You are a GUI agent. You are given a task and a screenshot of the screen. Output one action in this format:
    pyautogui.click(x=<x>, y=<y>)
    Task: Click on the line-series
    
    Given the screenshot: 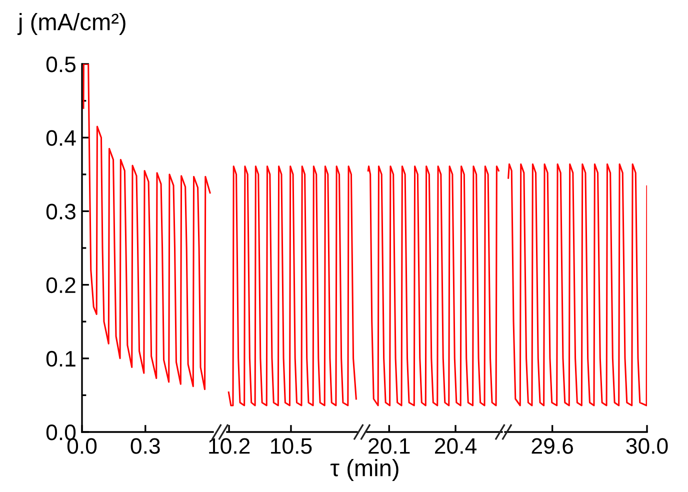 What is the action you would take?
    pyautogui.click(x=146, y=227)
    